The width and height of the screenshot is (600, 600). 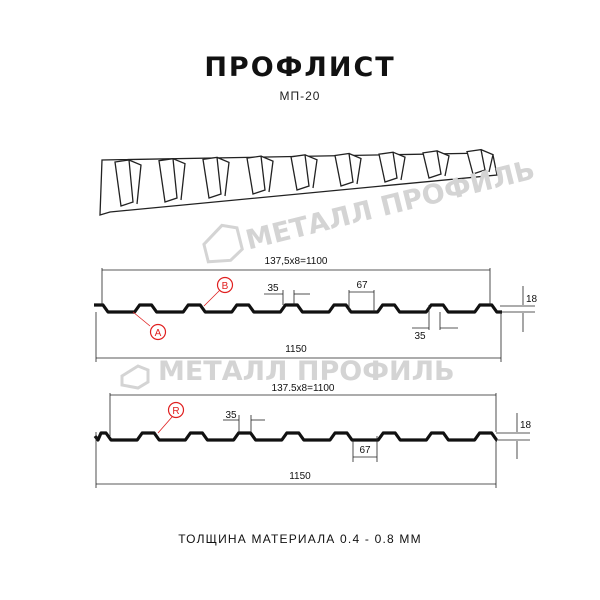 I want to click on callout-r-circle, so click(x=176, y=410).